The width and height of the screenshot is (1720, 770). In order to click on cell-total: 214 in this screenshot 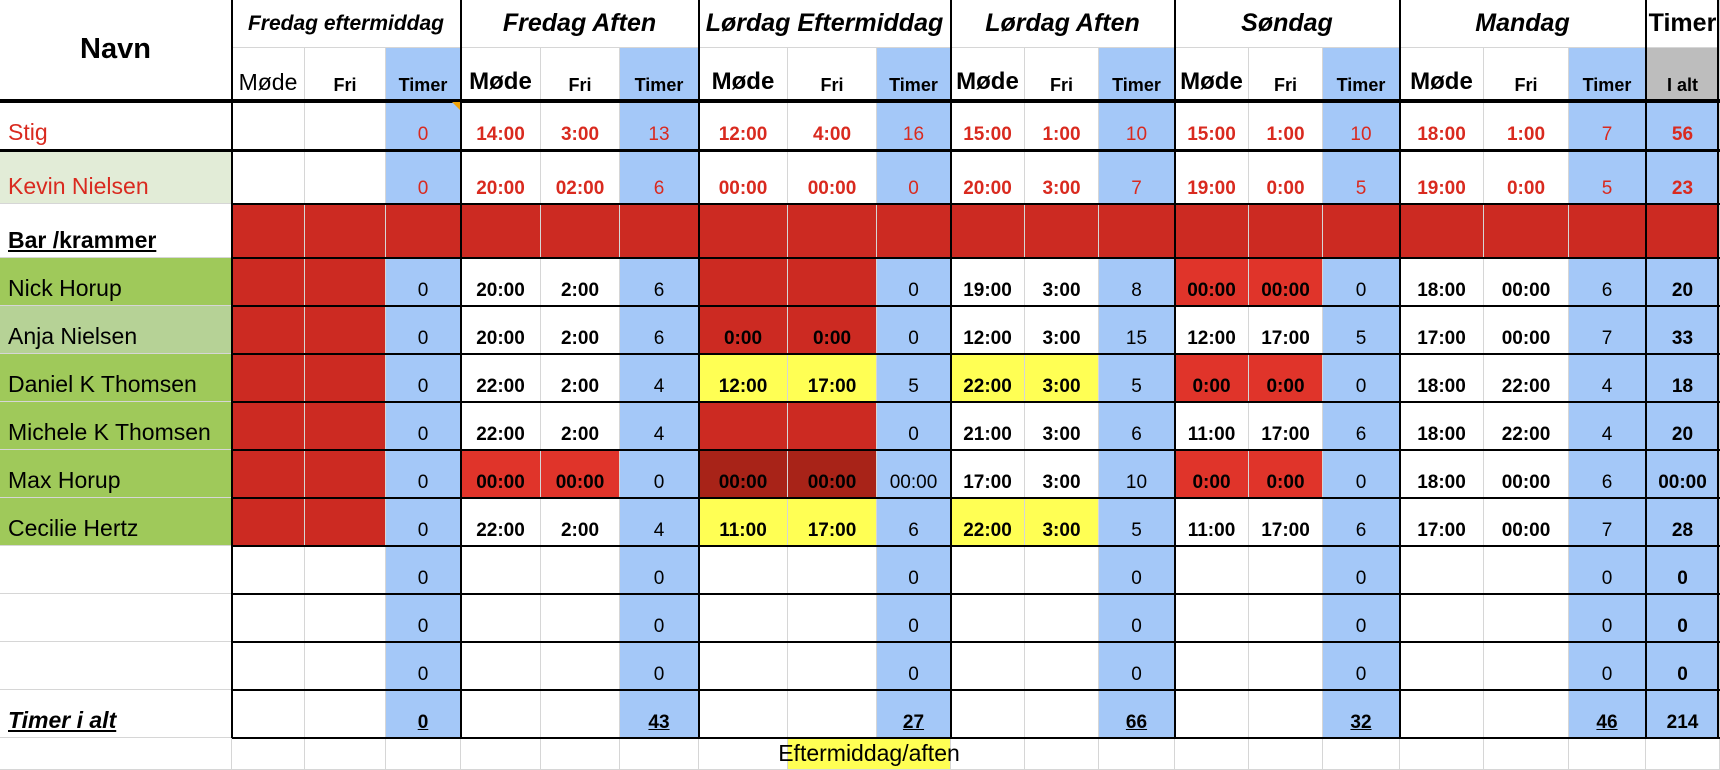, I will do `click(1683, 714)`.